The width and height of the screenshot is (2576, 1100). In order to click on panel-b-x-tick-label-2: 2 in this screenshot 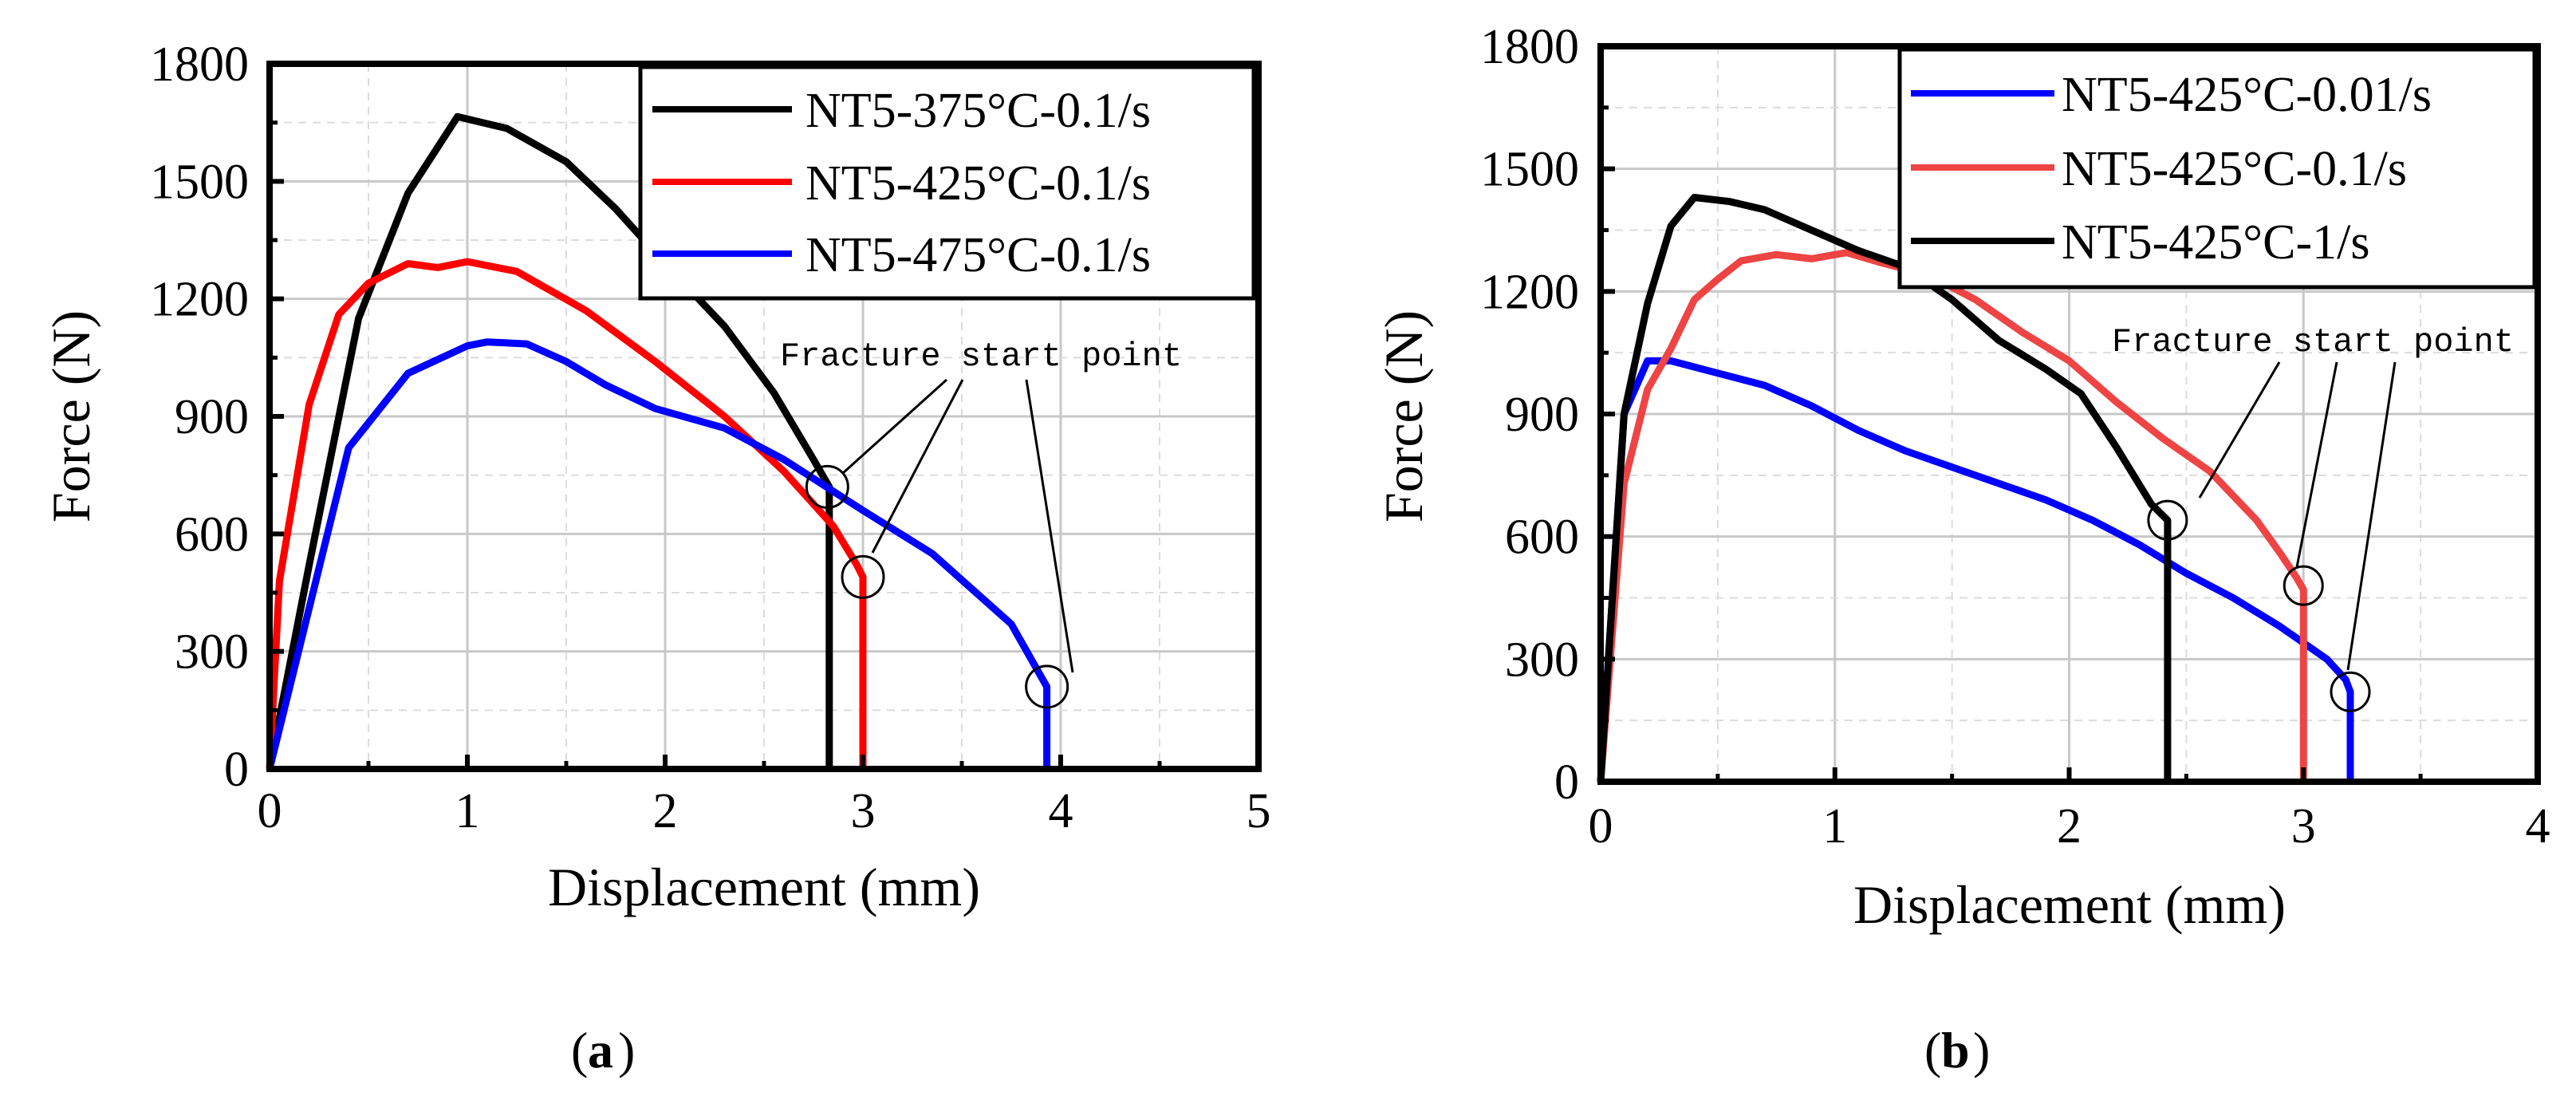, I will do `click(2069, 826)`.